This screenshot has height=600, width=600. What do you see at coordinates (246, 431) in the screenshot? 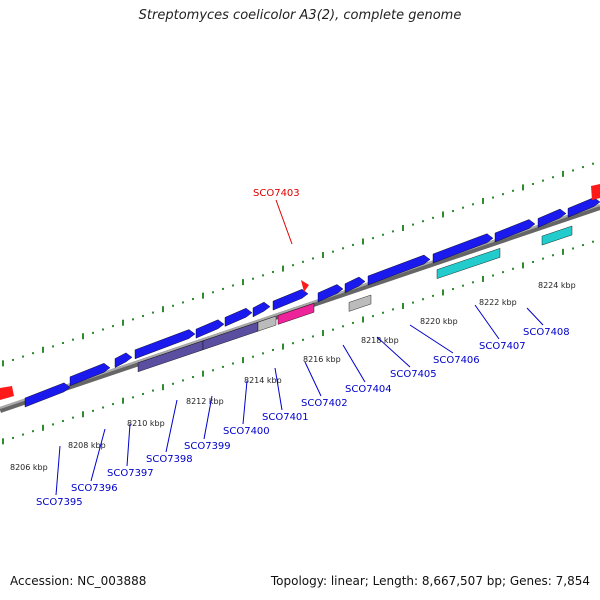
I see `gene-label: SCO7400` at bounding box center [246, 431].